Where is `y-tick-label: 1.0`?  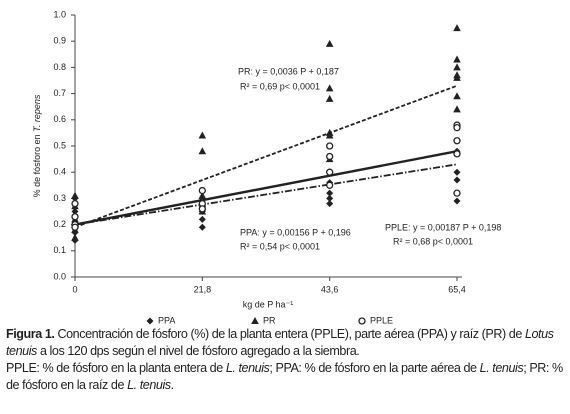 y-tick-label: 1.0 is located at coordinates (59, 14).